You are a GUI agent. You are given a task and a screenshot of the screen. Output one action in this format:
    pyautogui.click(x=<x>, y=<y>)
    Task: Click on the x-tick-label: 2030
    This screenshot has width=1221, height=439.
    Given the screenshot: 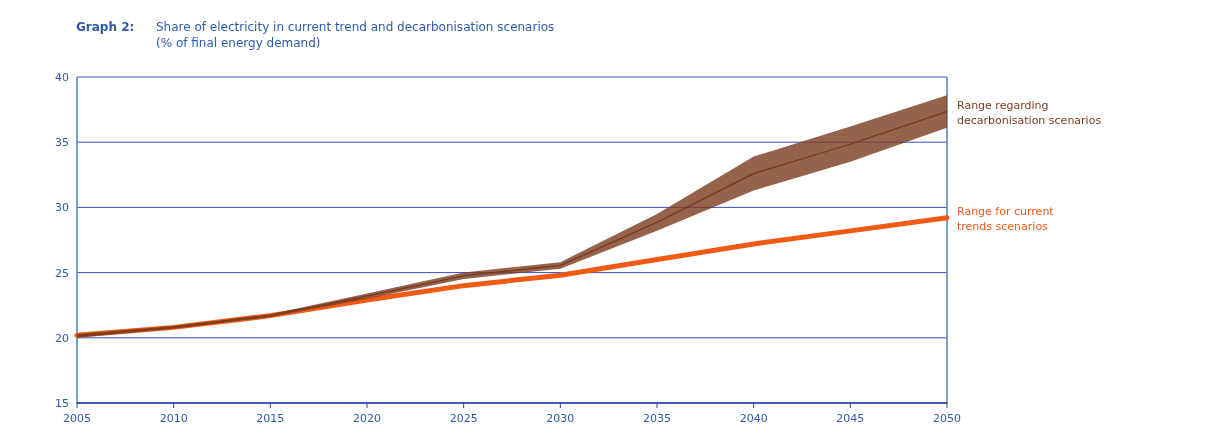 What is the action you would take?
    pyautogui.click(x=560, y=418)
    